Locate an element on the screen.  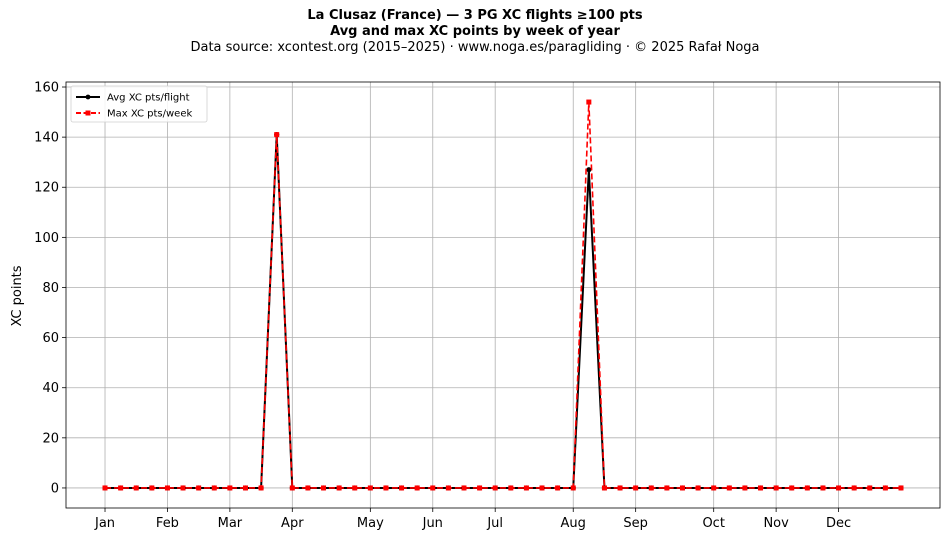
legend-label: Max XC pts/week is located at coordinates (149, 114).